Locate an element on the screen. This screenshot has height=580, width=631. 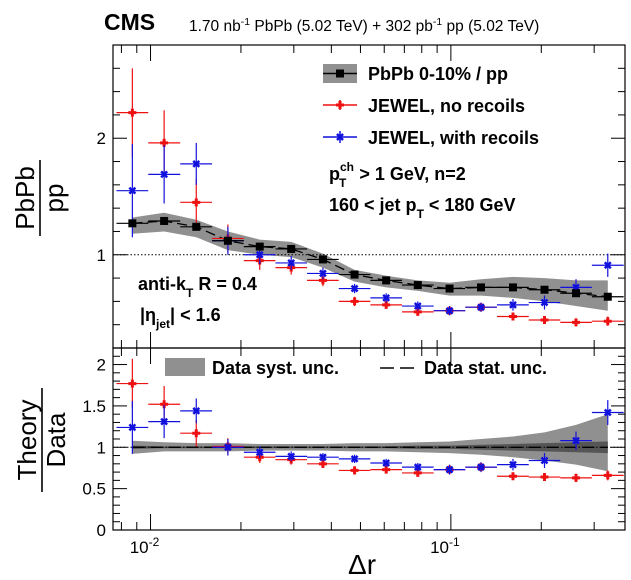
anti-kt-post: R = 0.4 is located at coordinates (225, 284).